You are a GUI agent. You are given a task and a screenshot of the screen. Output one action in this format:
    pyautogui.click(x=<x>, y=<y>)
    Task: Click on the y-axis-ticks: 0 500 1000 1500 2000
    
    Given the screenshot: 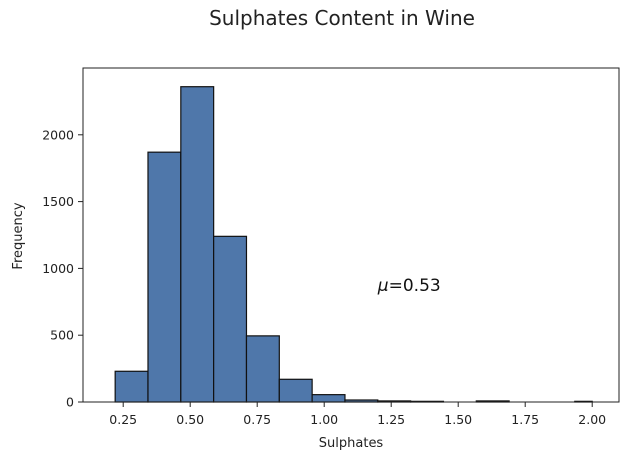 What is the action you would take?
    pyautogui.click(x=62, y=268)
    